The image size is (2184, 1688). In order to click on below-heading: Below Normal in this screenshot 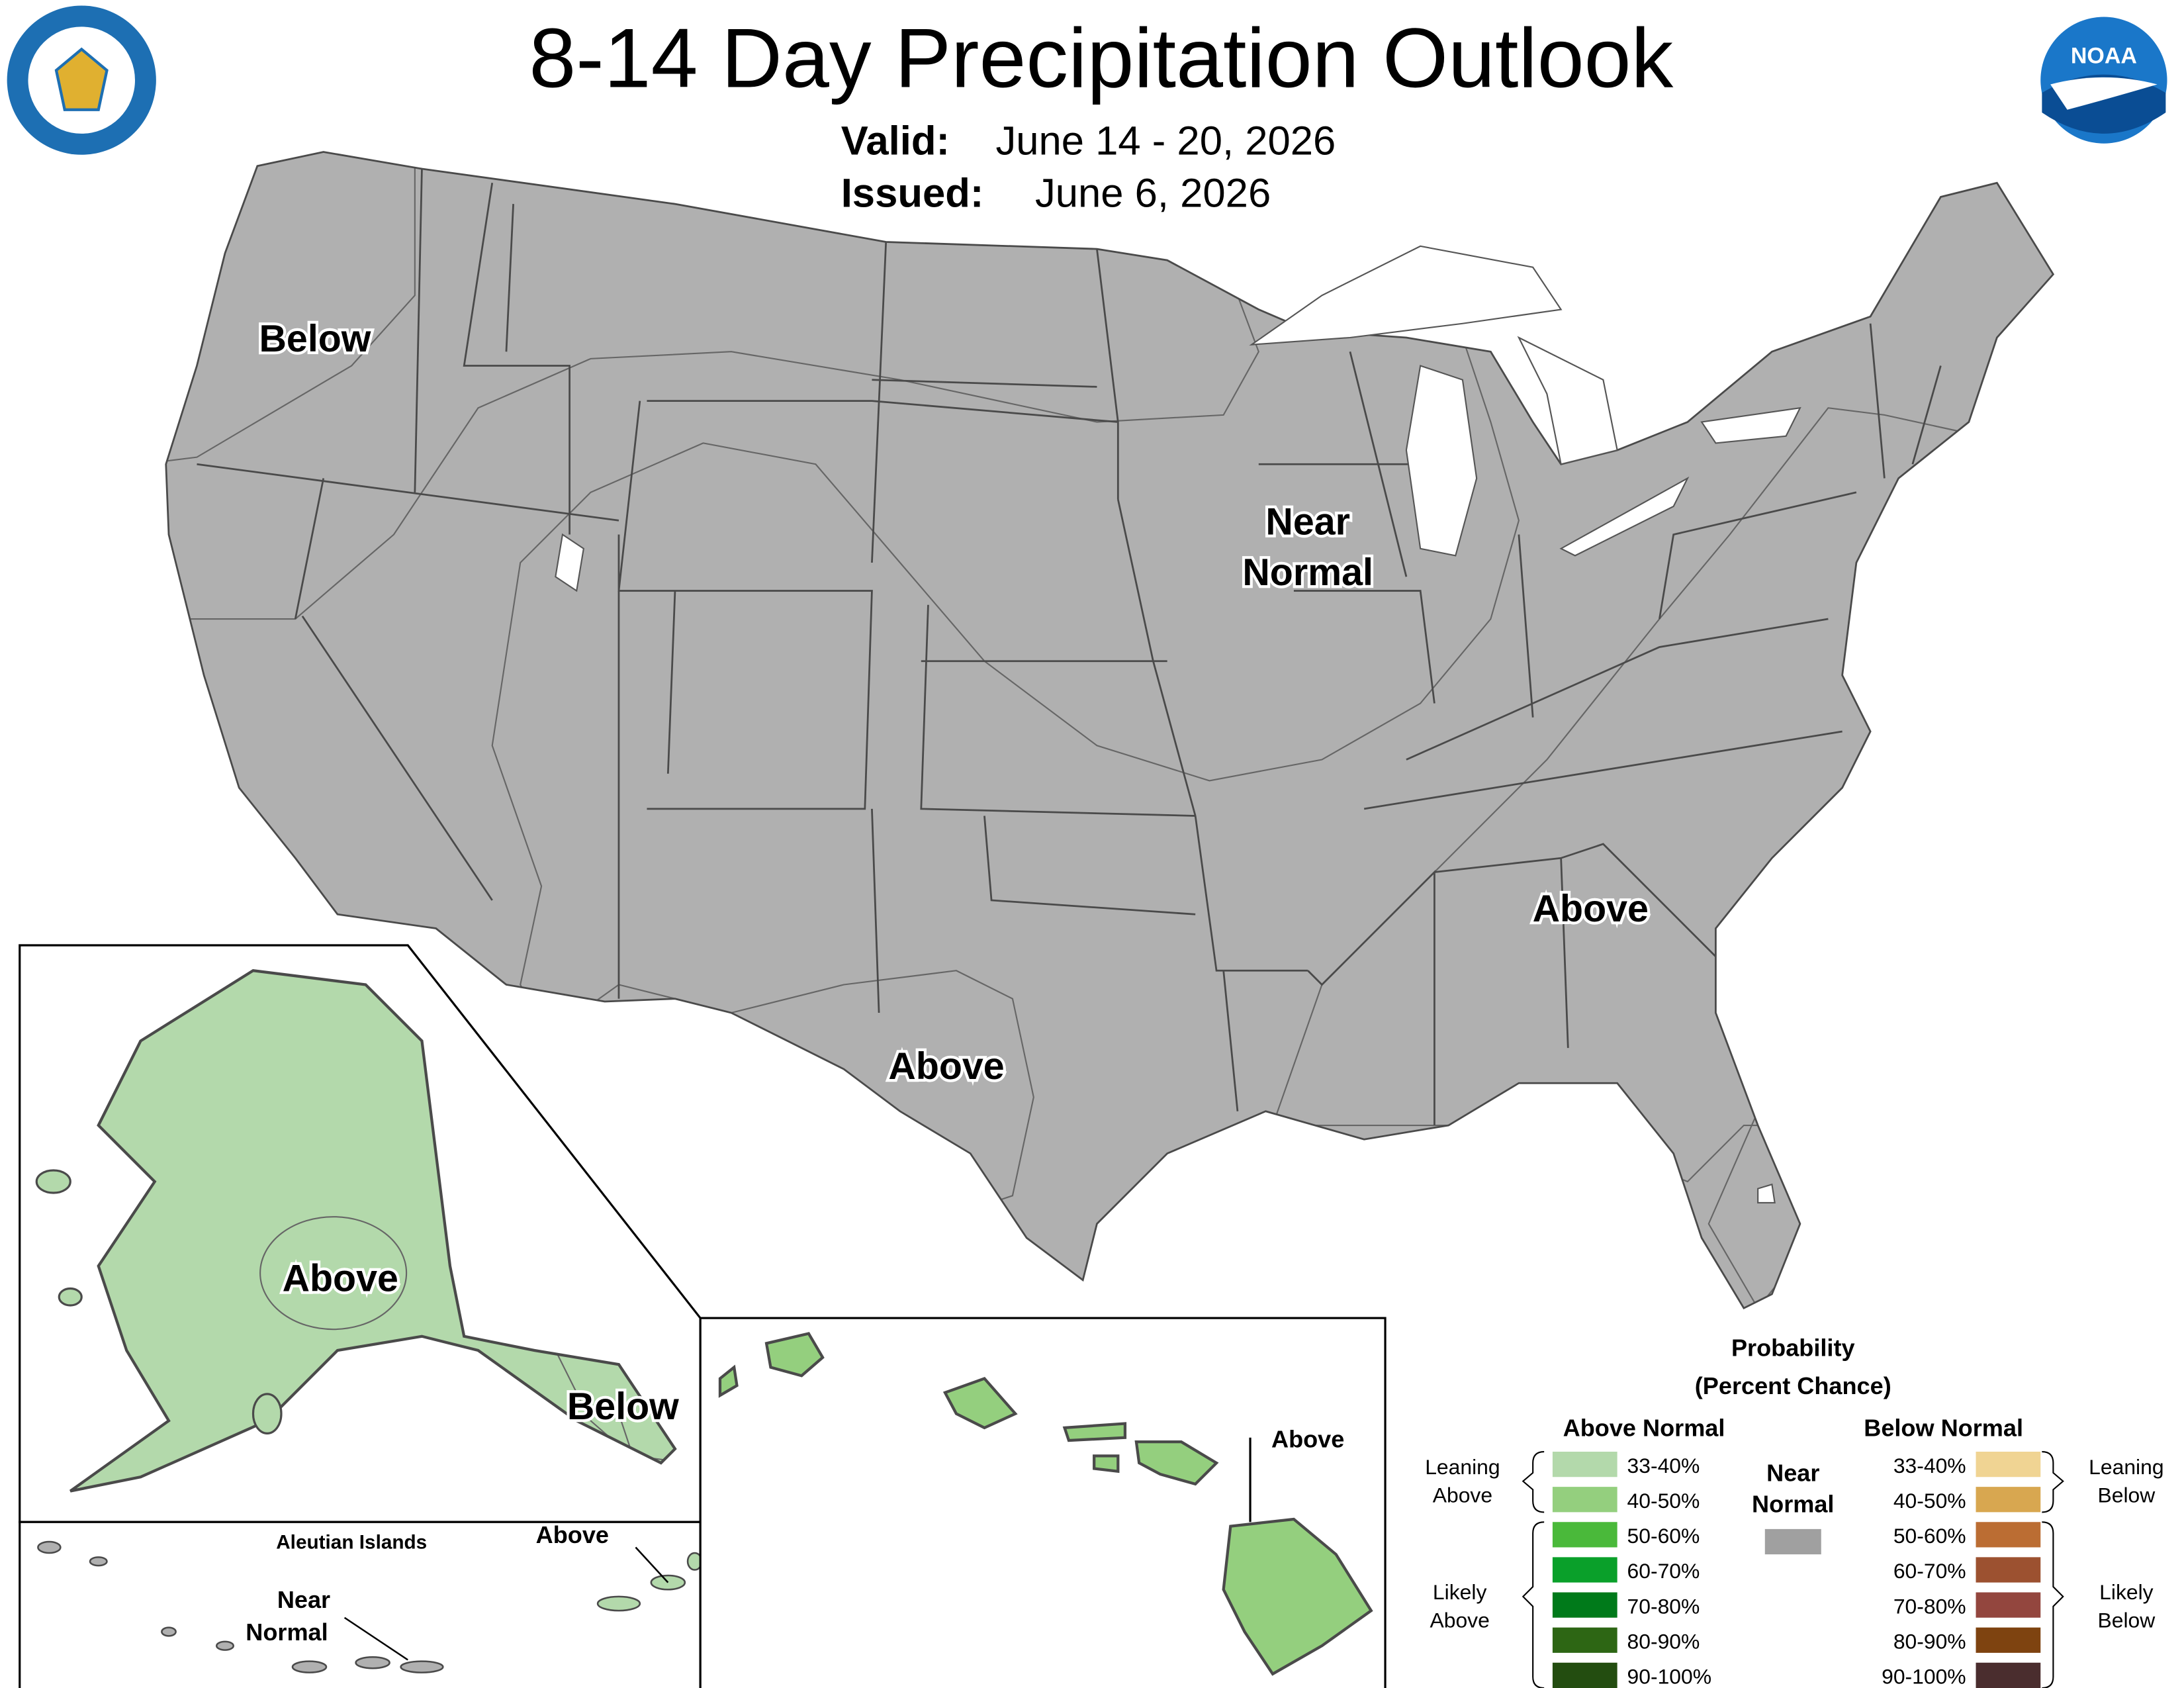, I will do `click(1943, 1428)`.